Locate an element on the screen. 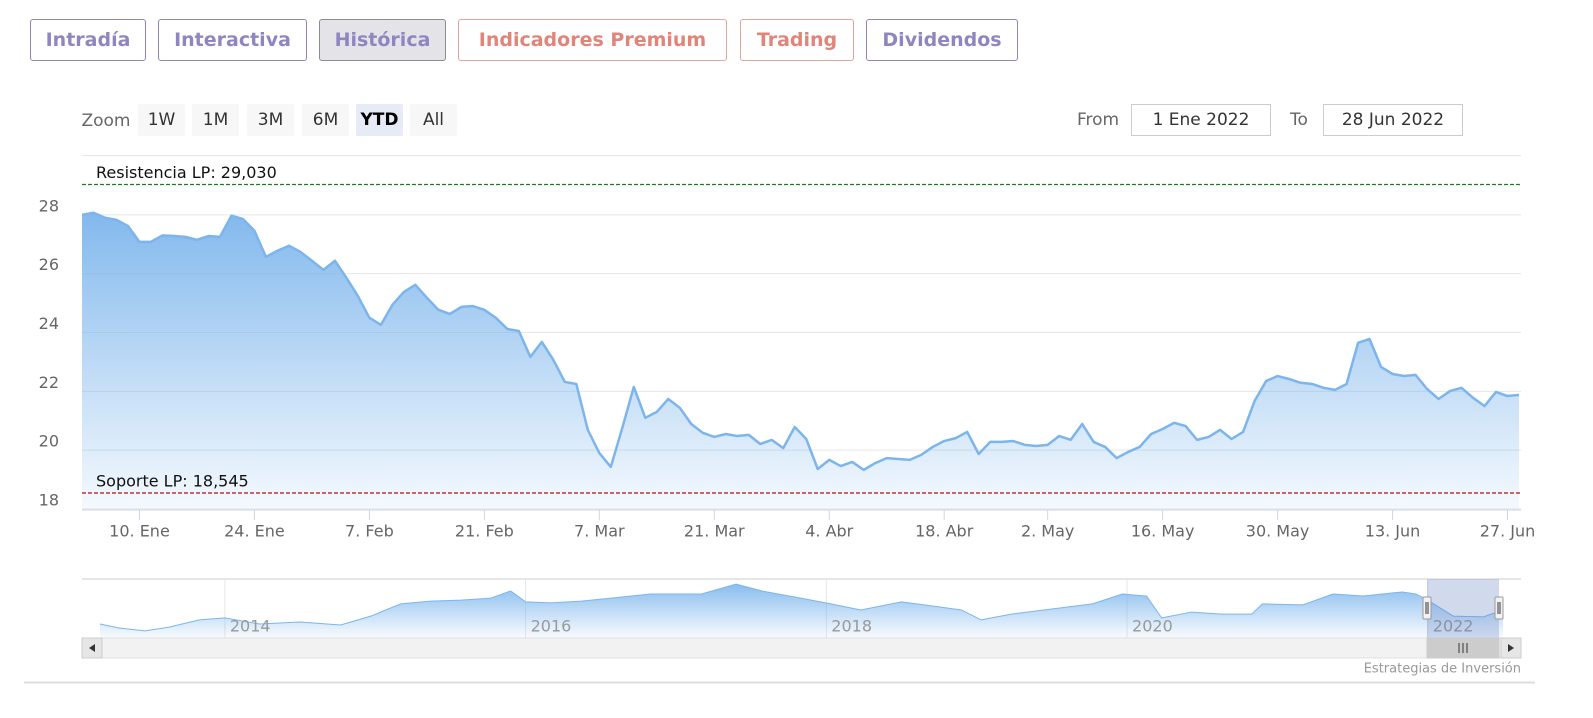 This screenshot has height=718, width=1593. y-tick-label: 20 is located at coordinates (49, 441).